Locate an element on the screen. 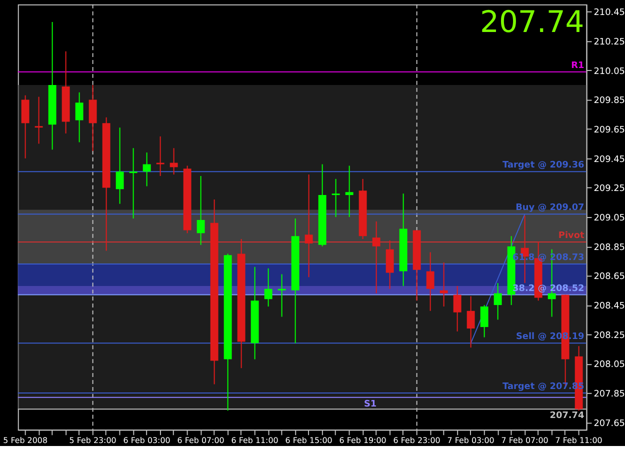 Image resolution: width=625 pixels, height=469 pixels. y-tick-label: 208.85 is located at coordinates (609, 247).